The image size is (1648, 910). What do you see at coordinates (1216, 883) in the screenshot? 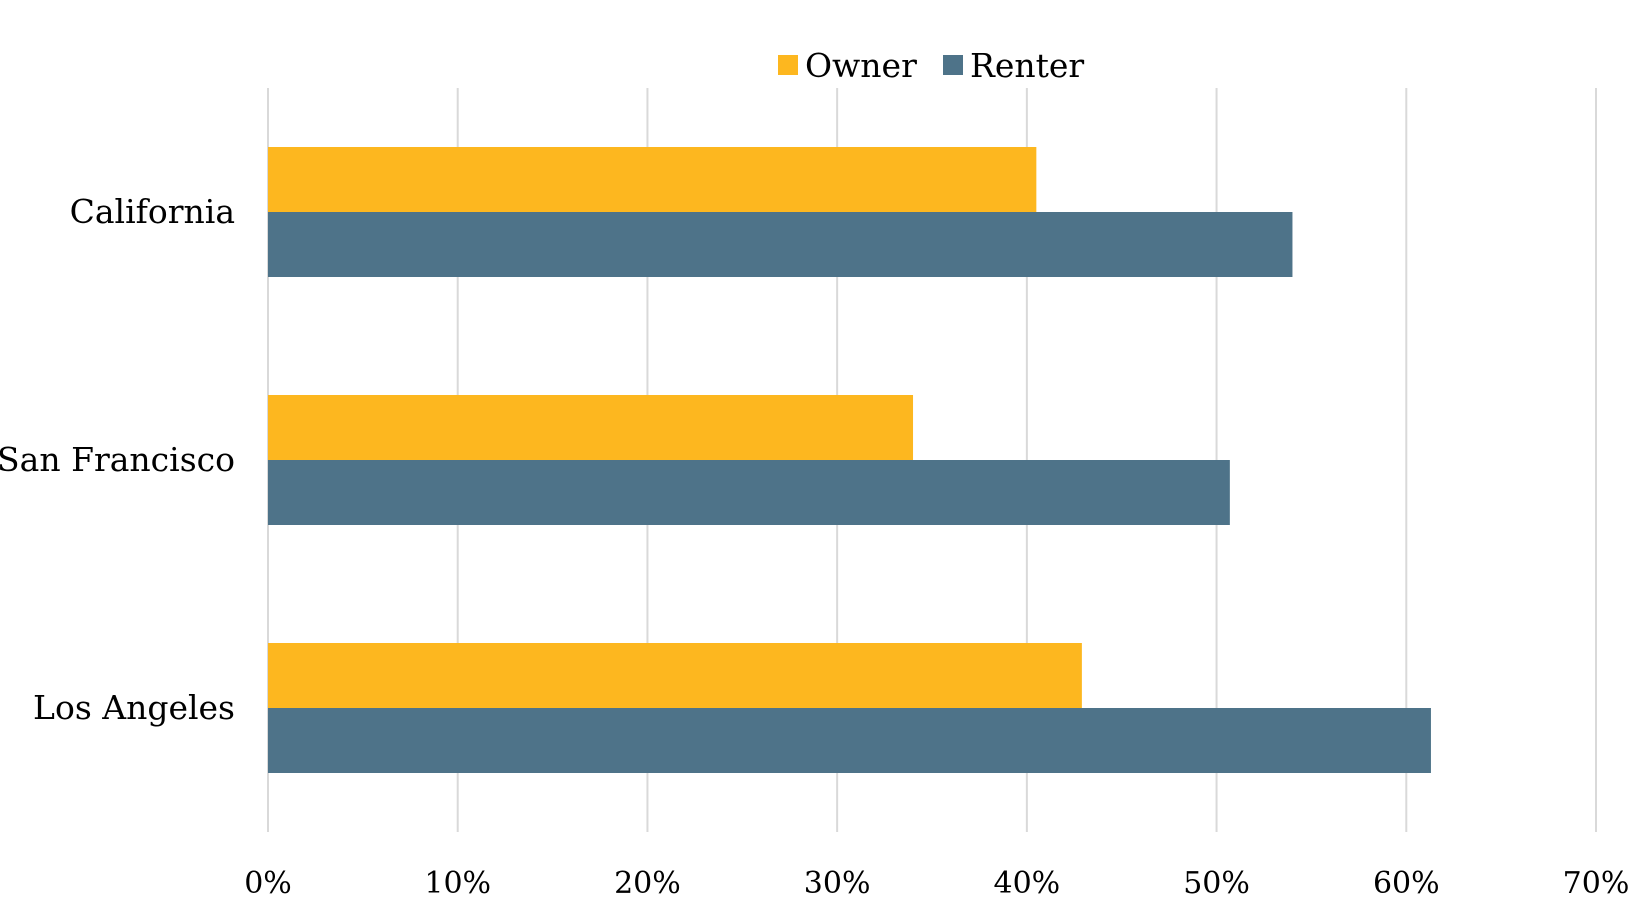
I see `x-tick-label: 50%` at bounding box center [1216, 883].